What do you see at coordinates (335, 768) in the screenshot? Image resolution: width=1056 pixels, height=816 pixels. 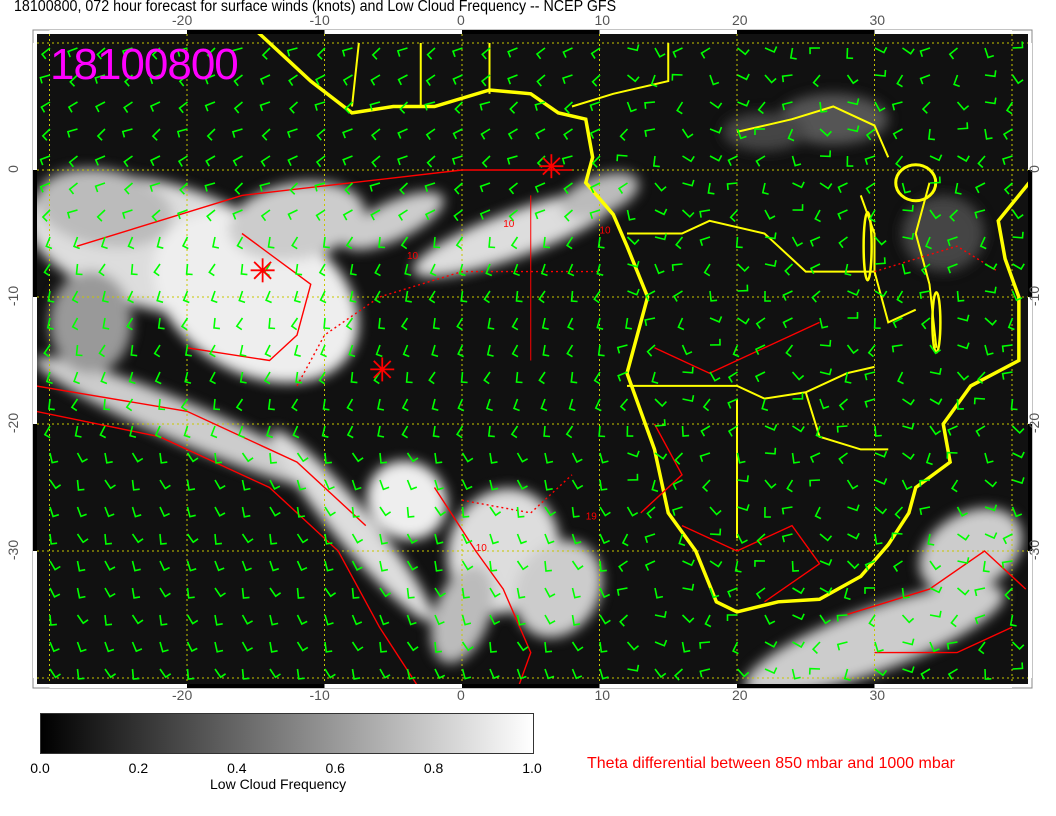 I see `colorbar-tick-label: 0.6` at bounding box center [335, 768].